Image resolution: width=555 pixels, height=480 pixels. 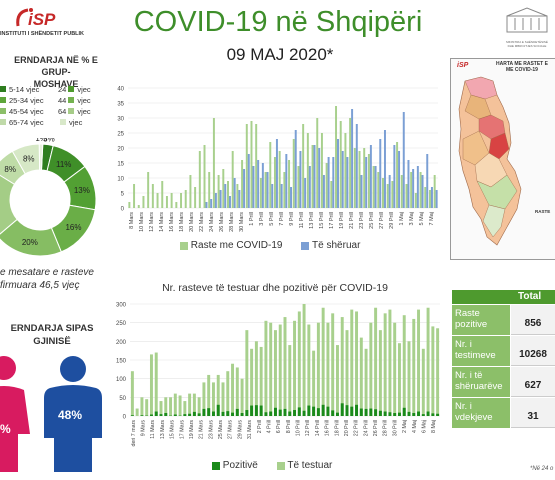 I want to click on x-tick-label: 27 Prill, so click(x=382, y=220).